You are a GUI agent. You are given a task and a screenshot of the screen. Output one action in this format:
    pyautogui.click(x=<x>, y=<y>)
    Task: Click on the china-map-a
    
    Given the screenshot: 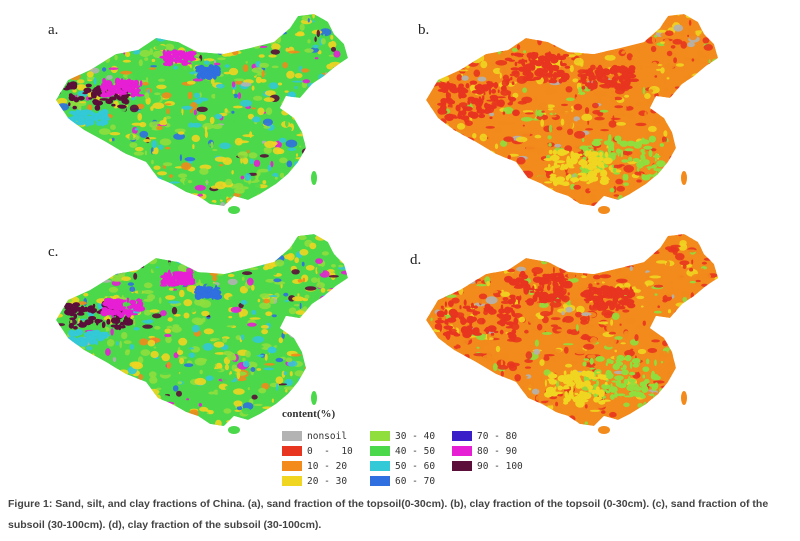 What is the action you would take?
    pyautogui.click(x=202, y=114)
    